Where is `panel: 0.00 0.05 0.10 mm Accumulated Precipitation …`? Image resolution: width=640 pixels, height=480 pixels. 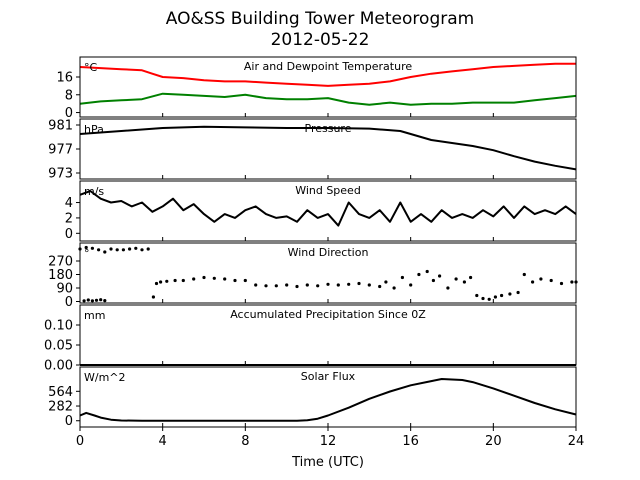 panel: 0.00 0.05 0.10 mm Accumulated Precipitation … is located at coordinates (310, 339).